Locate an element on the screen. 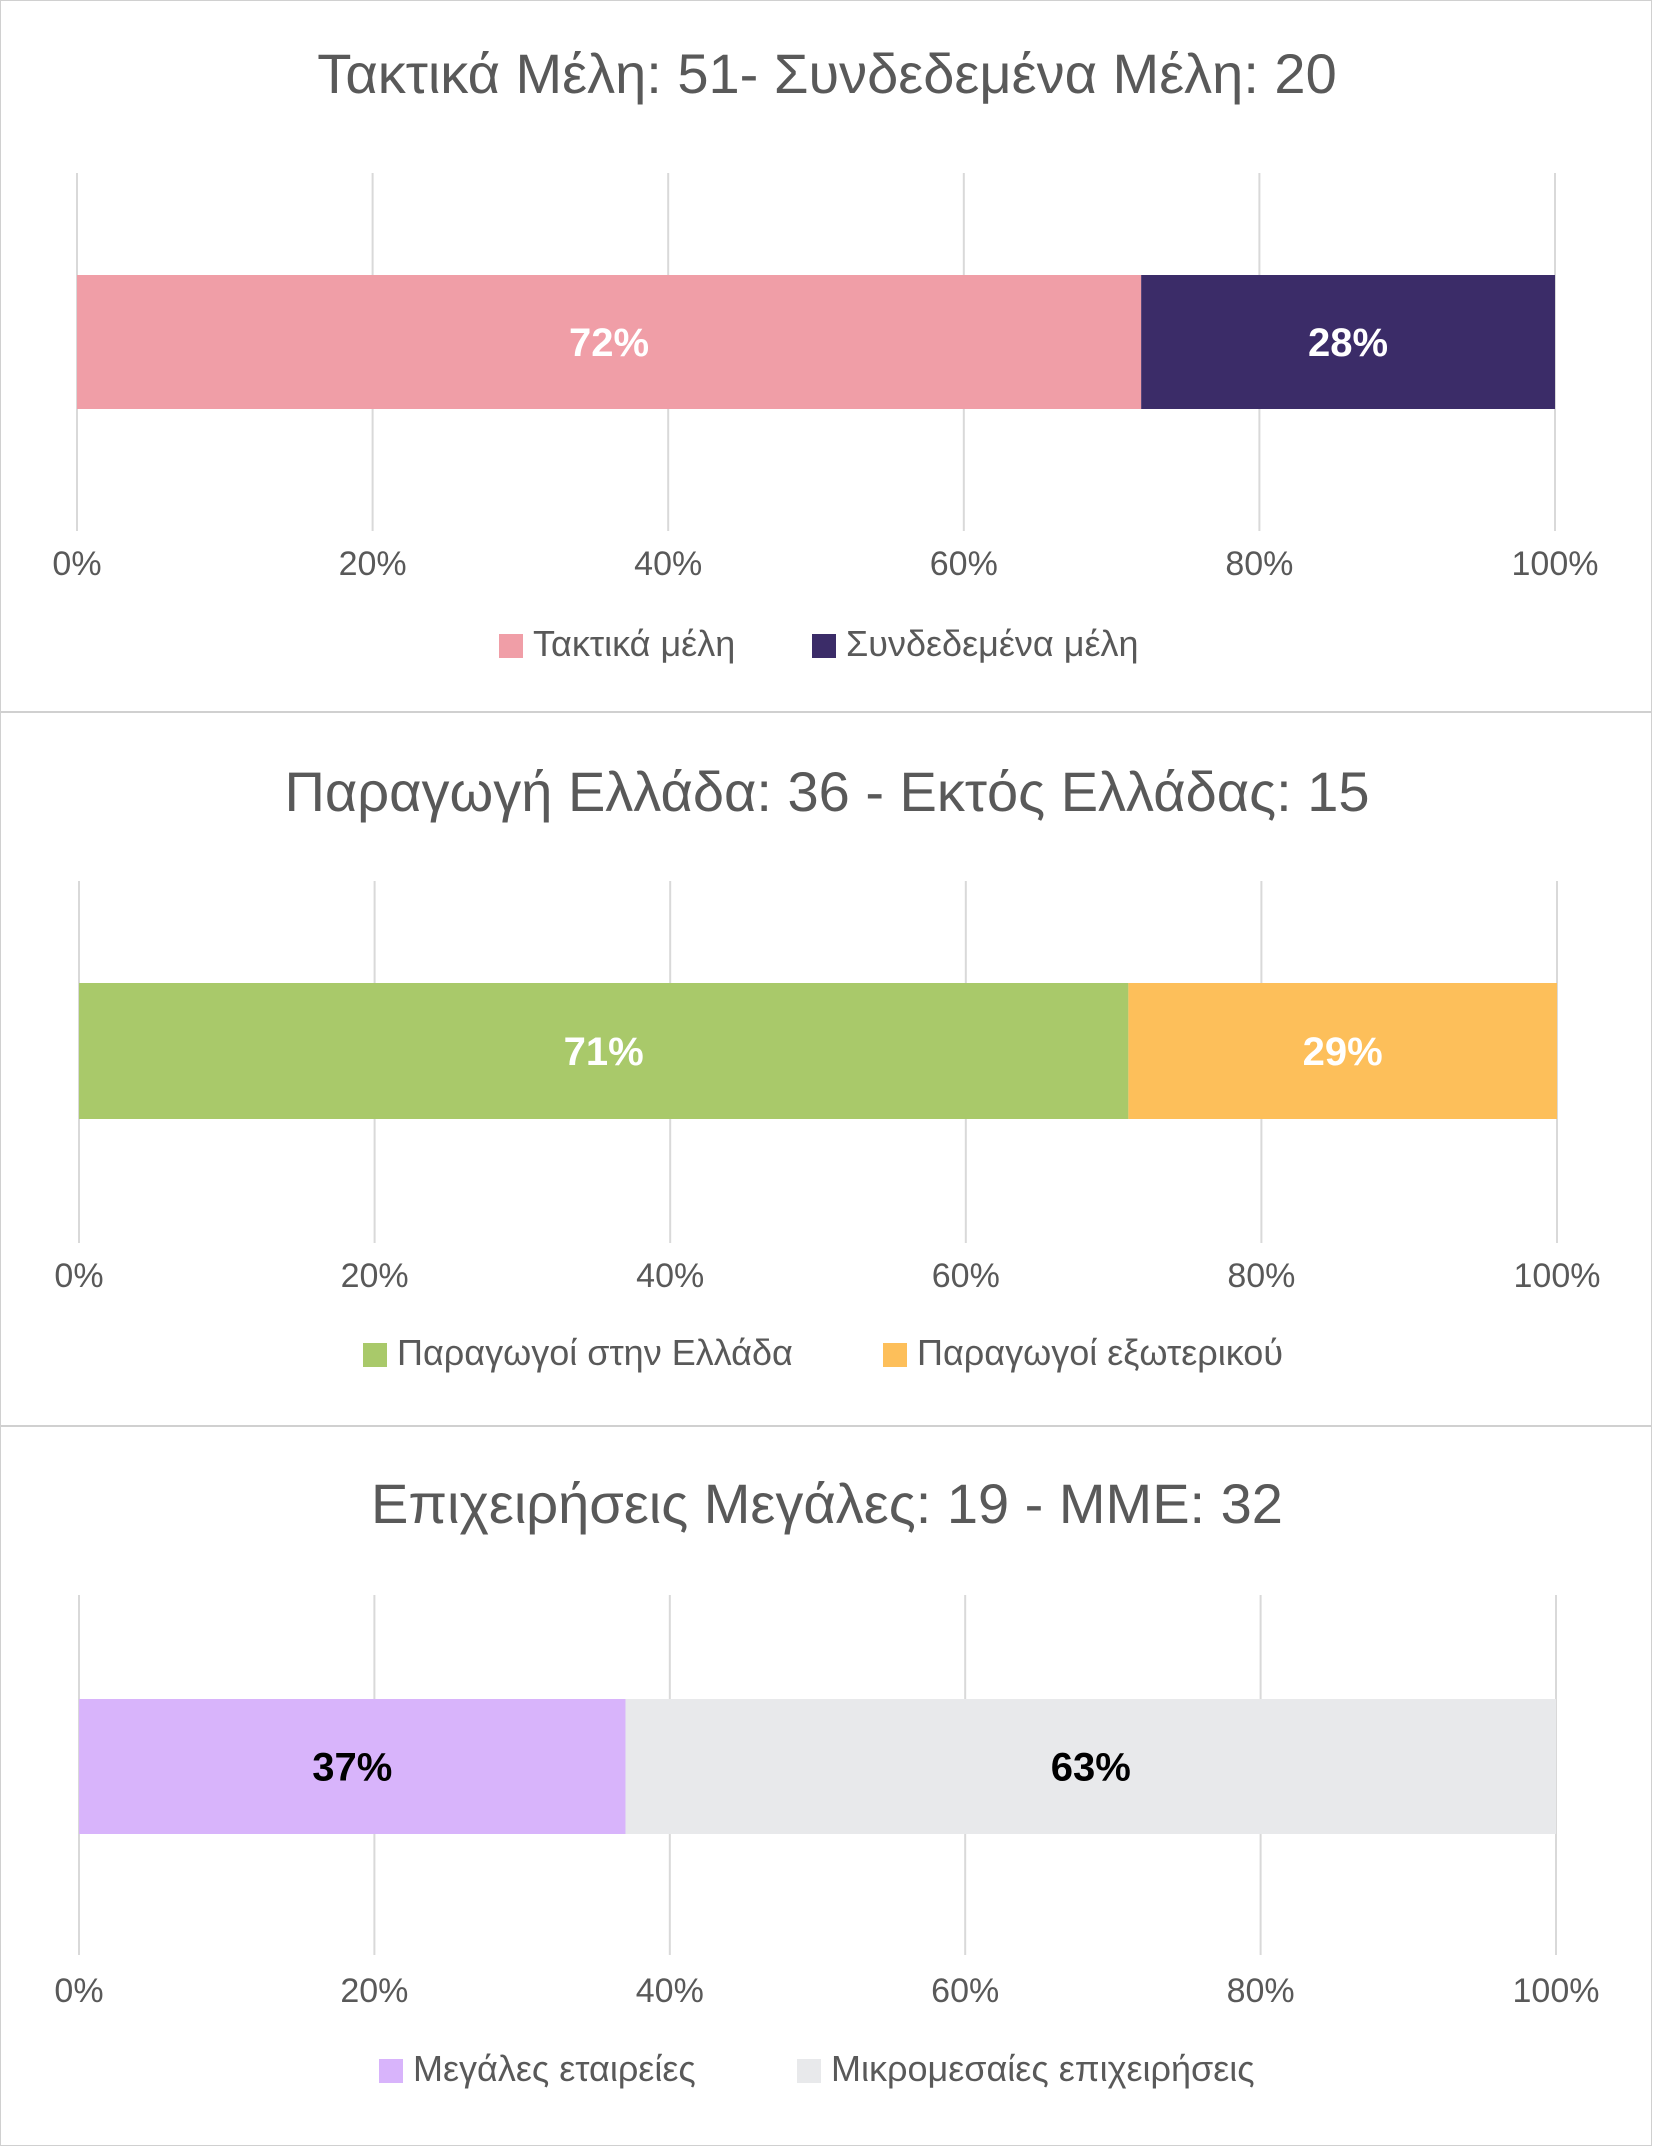  data-label: 71% is located at coordinates (604, 1052).